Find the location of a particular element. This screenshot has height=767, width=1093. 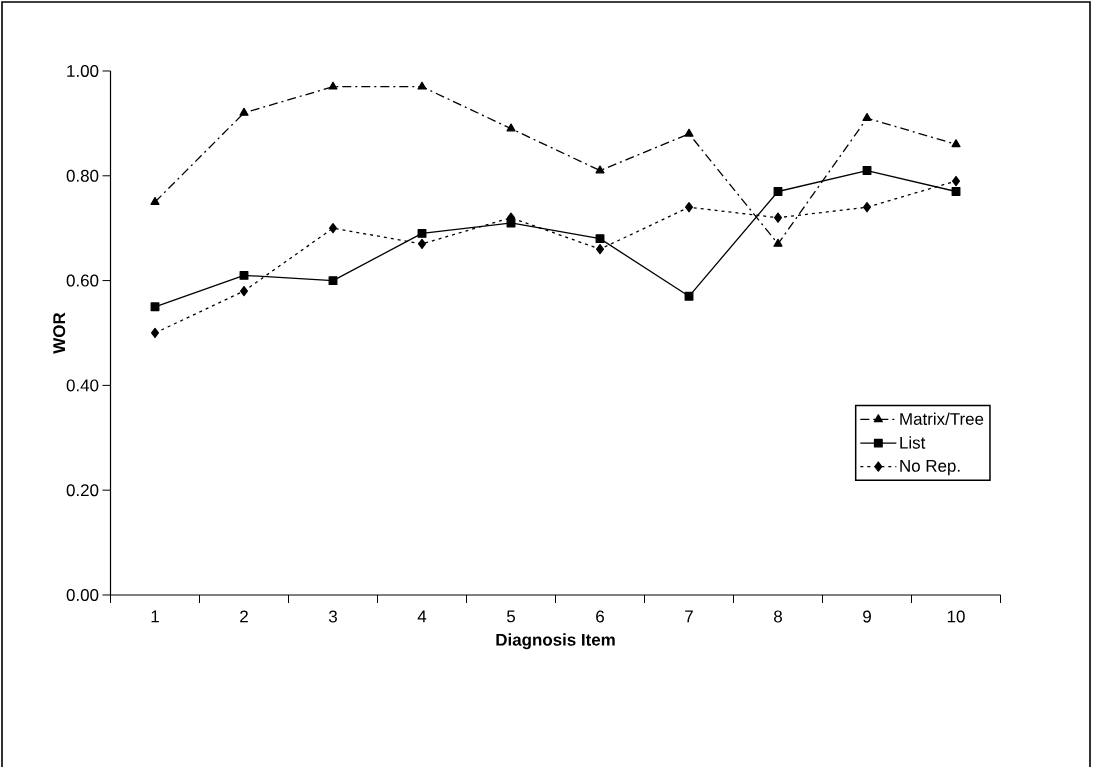

x-tick-label: 5 is located at coordinates (511, 616).